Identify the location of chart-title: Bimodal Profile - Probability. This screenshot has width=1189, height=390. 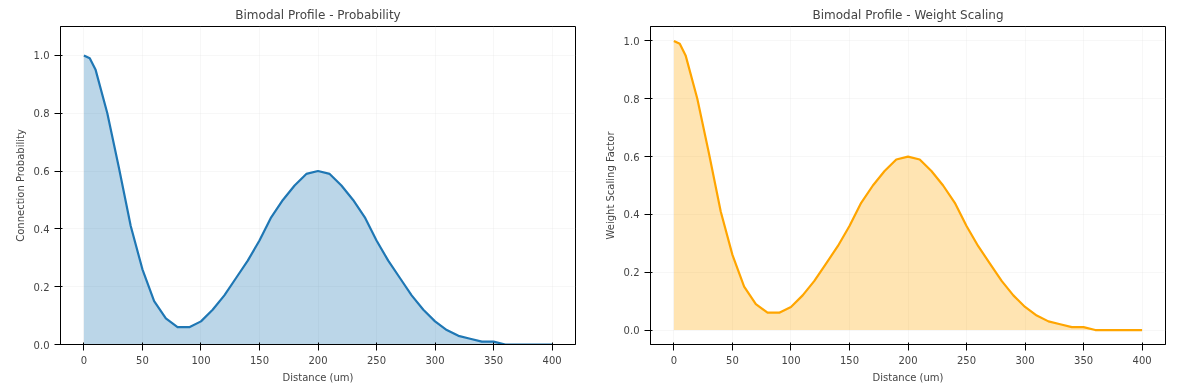
(318, 14).